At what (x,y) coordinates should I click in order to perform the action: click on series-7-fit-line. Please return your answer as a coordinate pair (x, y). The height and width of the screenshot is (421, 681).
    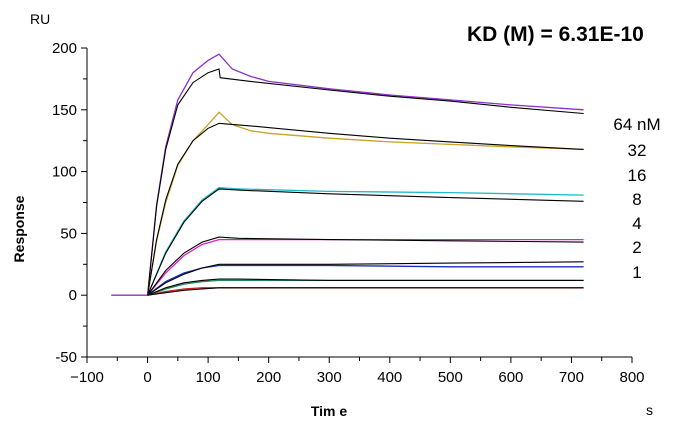
    Looking at the image, I should click on (365, 291).